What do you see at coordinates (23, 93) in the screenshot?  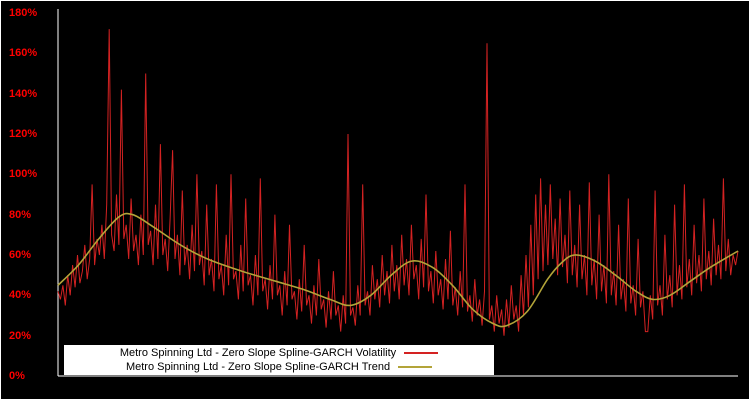 I see `y-axis-tick-label: 140%` at bounding box center [23, 93].